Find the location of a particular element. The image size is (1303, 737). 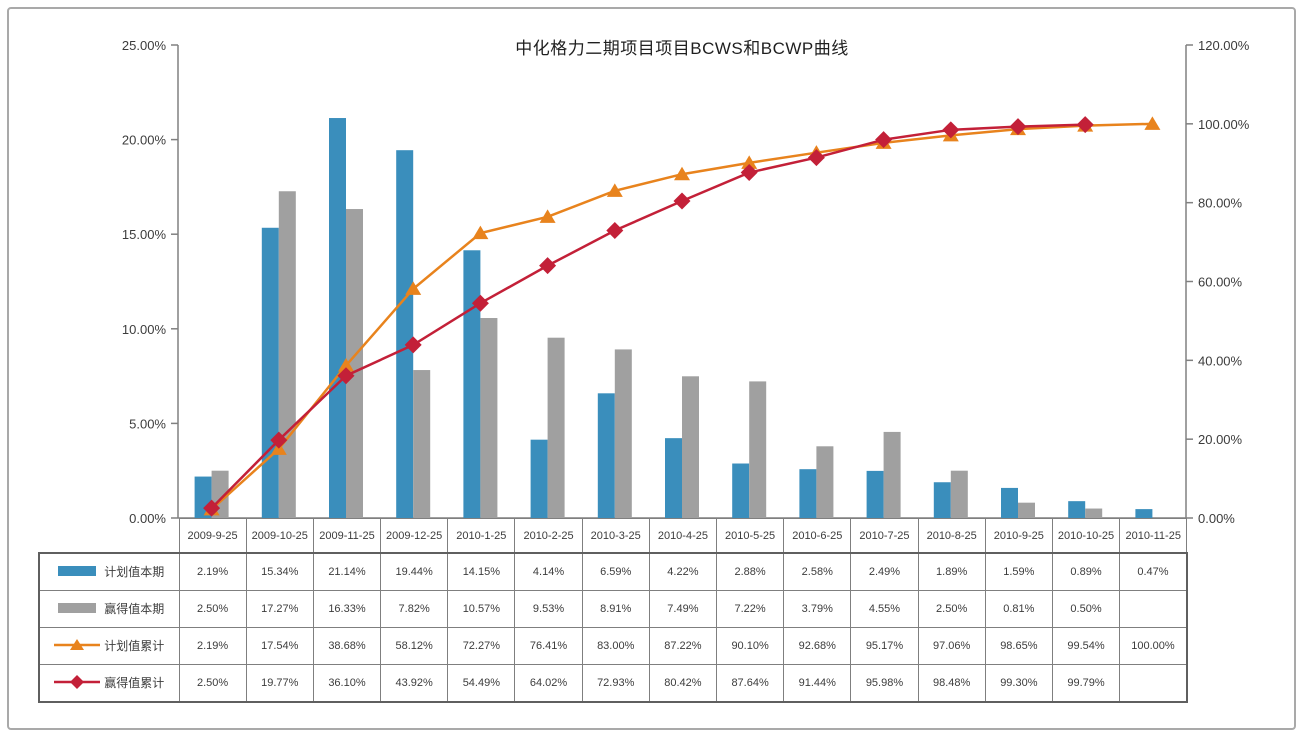

value-cell-planned-current: 2.49% is located at coordinates (884, 571).